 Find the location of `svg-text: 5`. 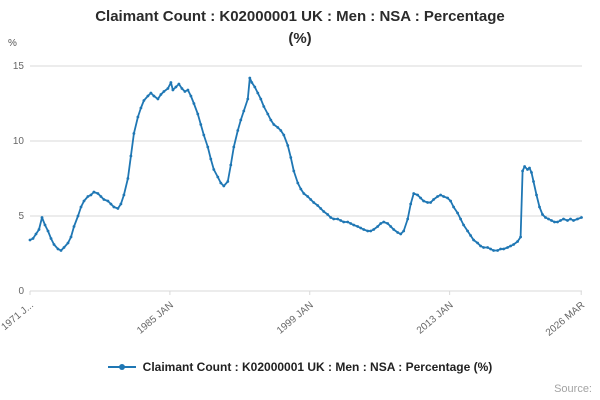

svg-text: 5 is located at coordinates (21, 216).